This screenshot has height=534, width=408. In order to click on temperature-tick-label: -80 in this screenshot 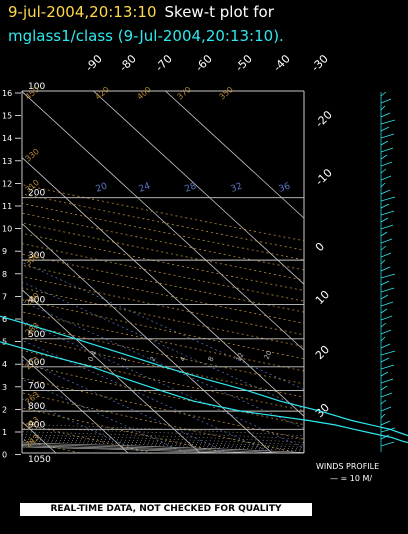, I will do `click(128, 63)`.